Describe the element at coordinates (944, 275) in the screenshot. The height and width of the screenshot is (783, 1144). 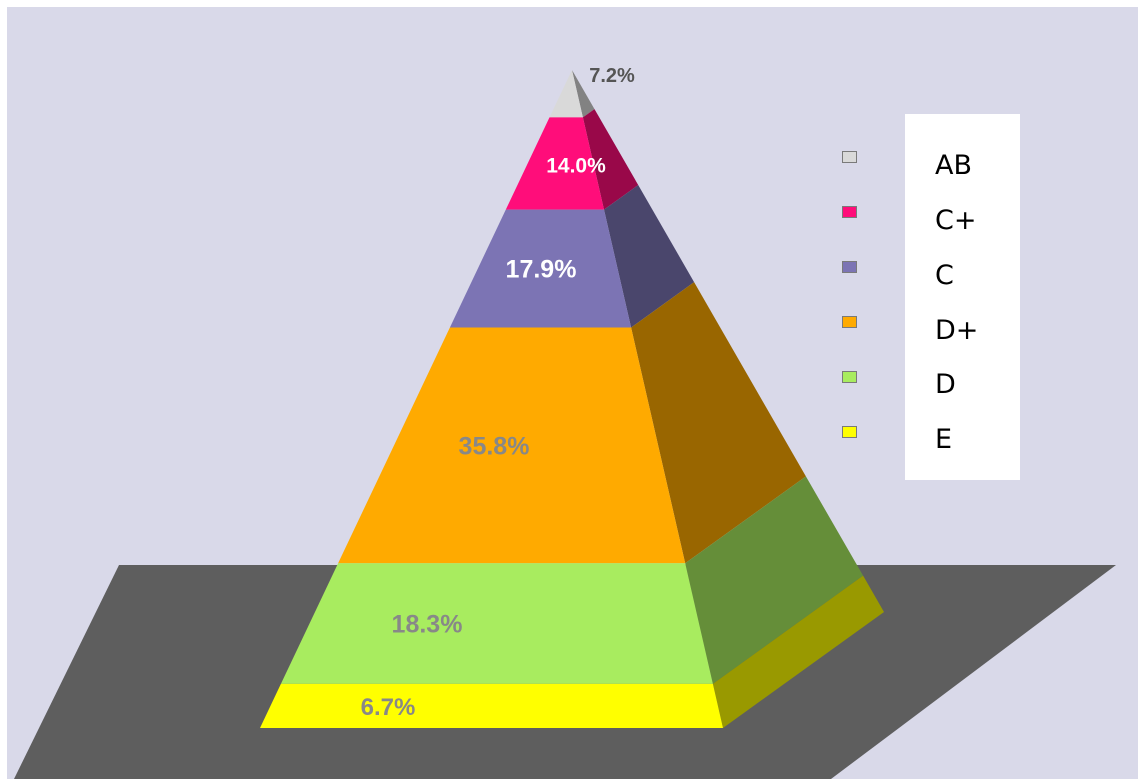
I see `legend-label-c: C` at that location.